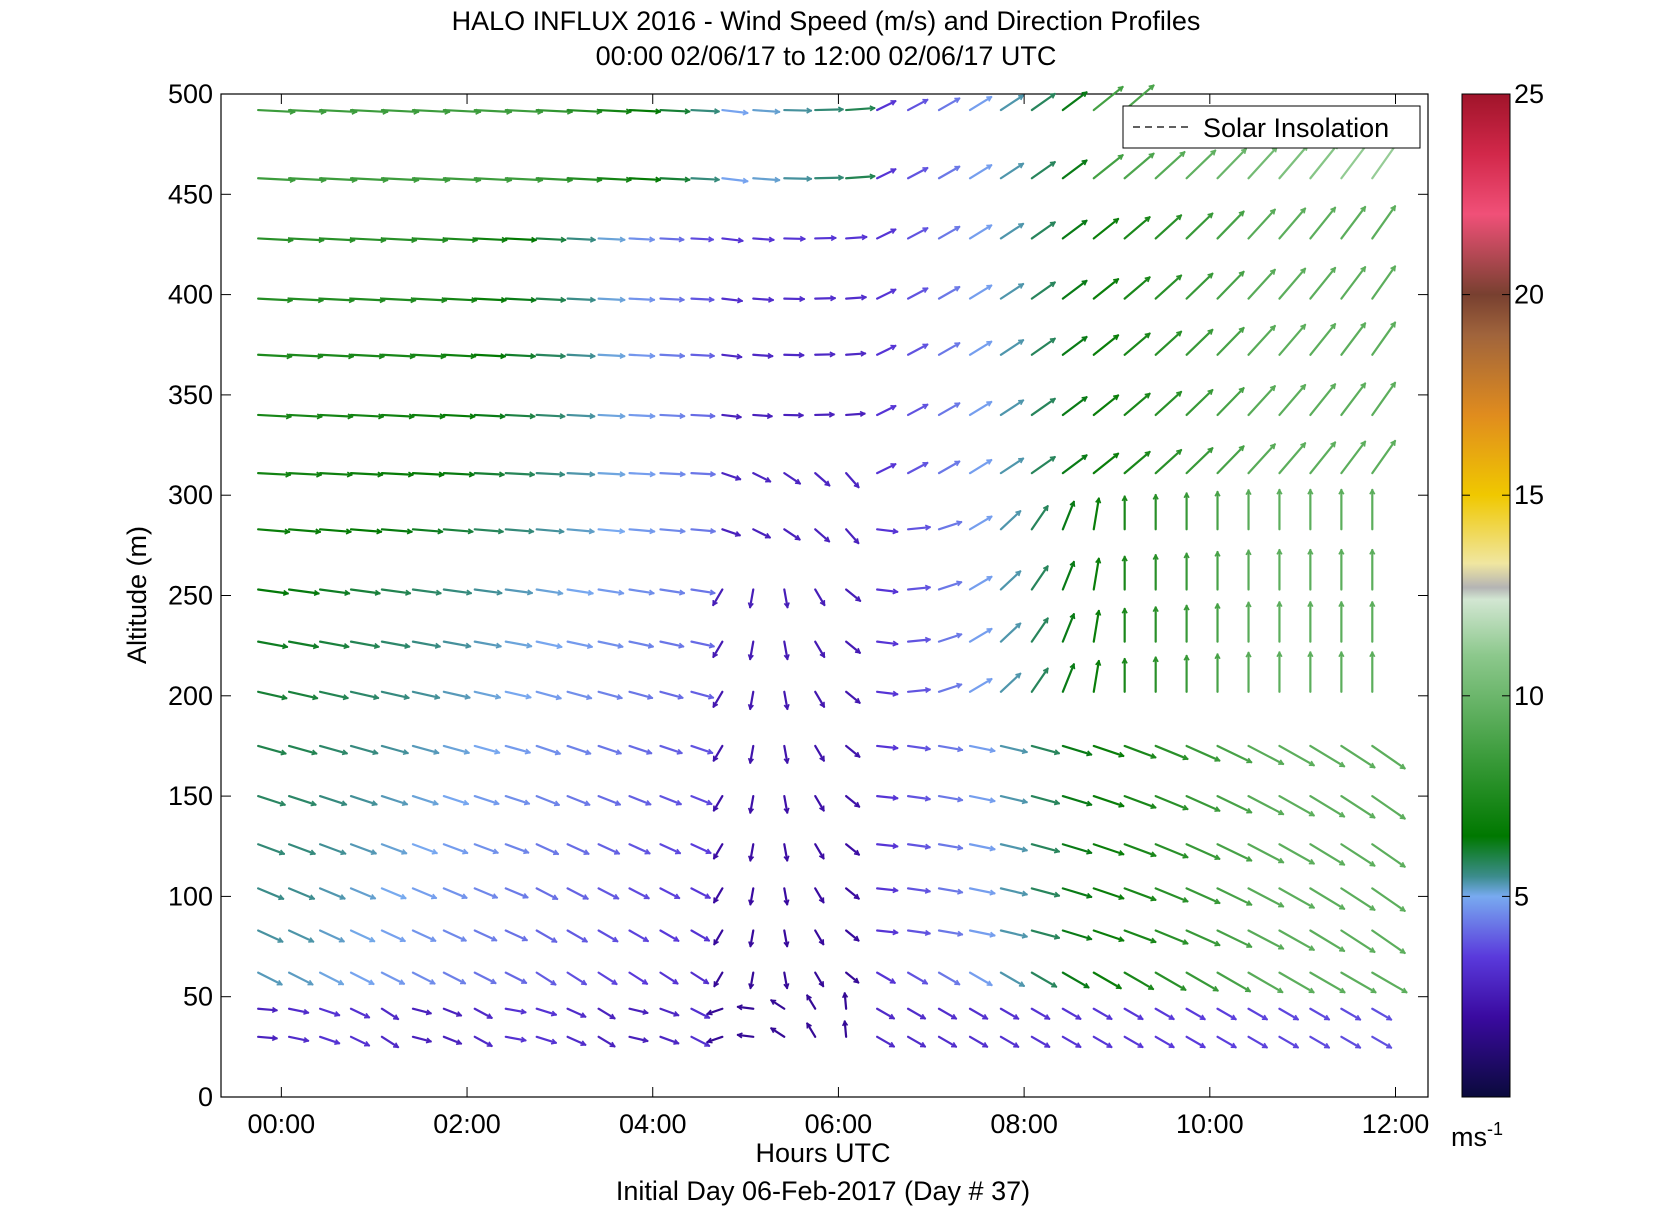 The width and height of the screenshot is (1679, 1216). What do you see at coordinates (1396, 1124) in the screenshot?
I see `x-tick-label: 12:00` at bounding box center [1396, 1124].